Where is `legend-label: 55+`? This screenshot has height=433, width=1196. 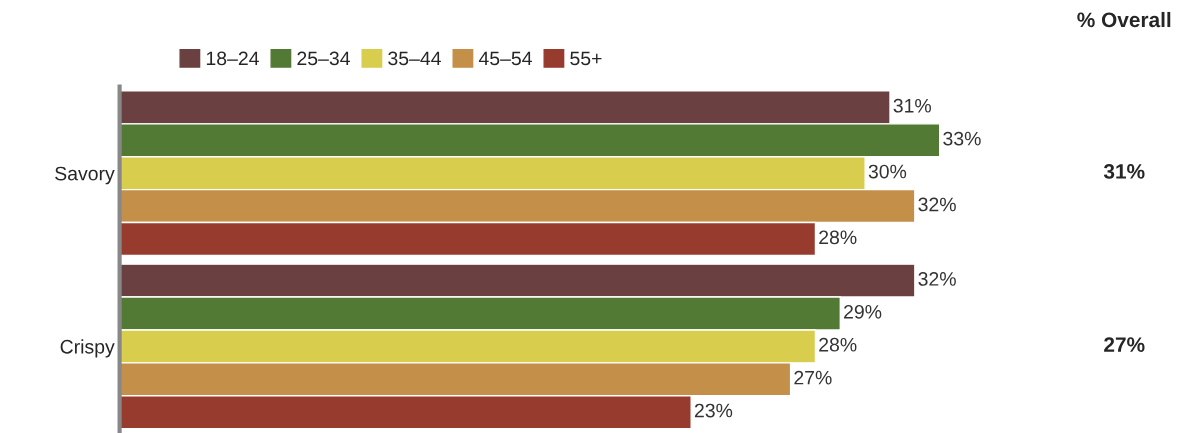 legend-label: 55+ is located at coordinates (586, 58).